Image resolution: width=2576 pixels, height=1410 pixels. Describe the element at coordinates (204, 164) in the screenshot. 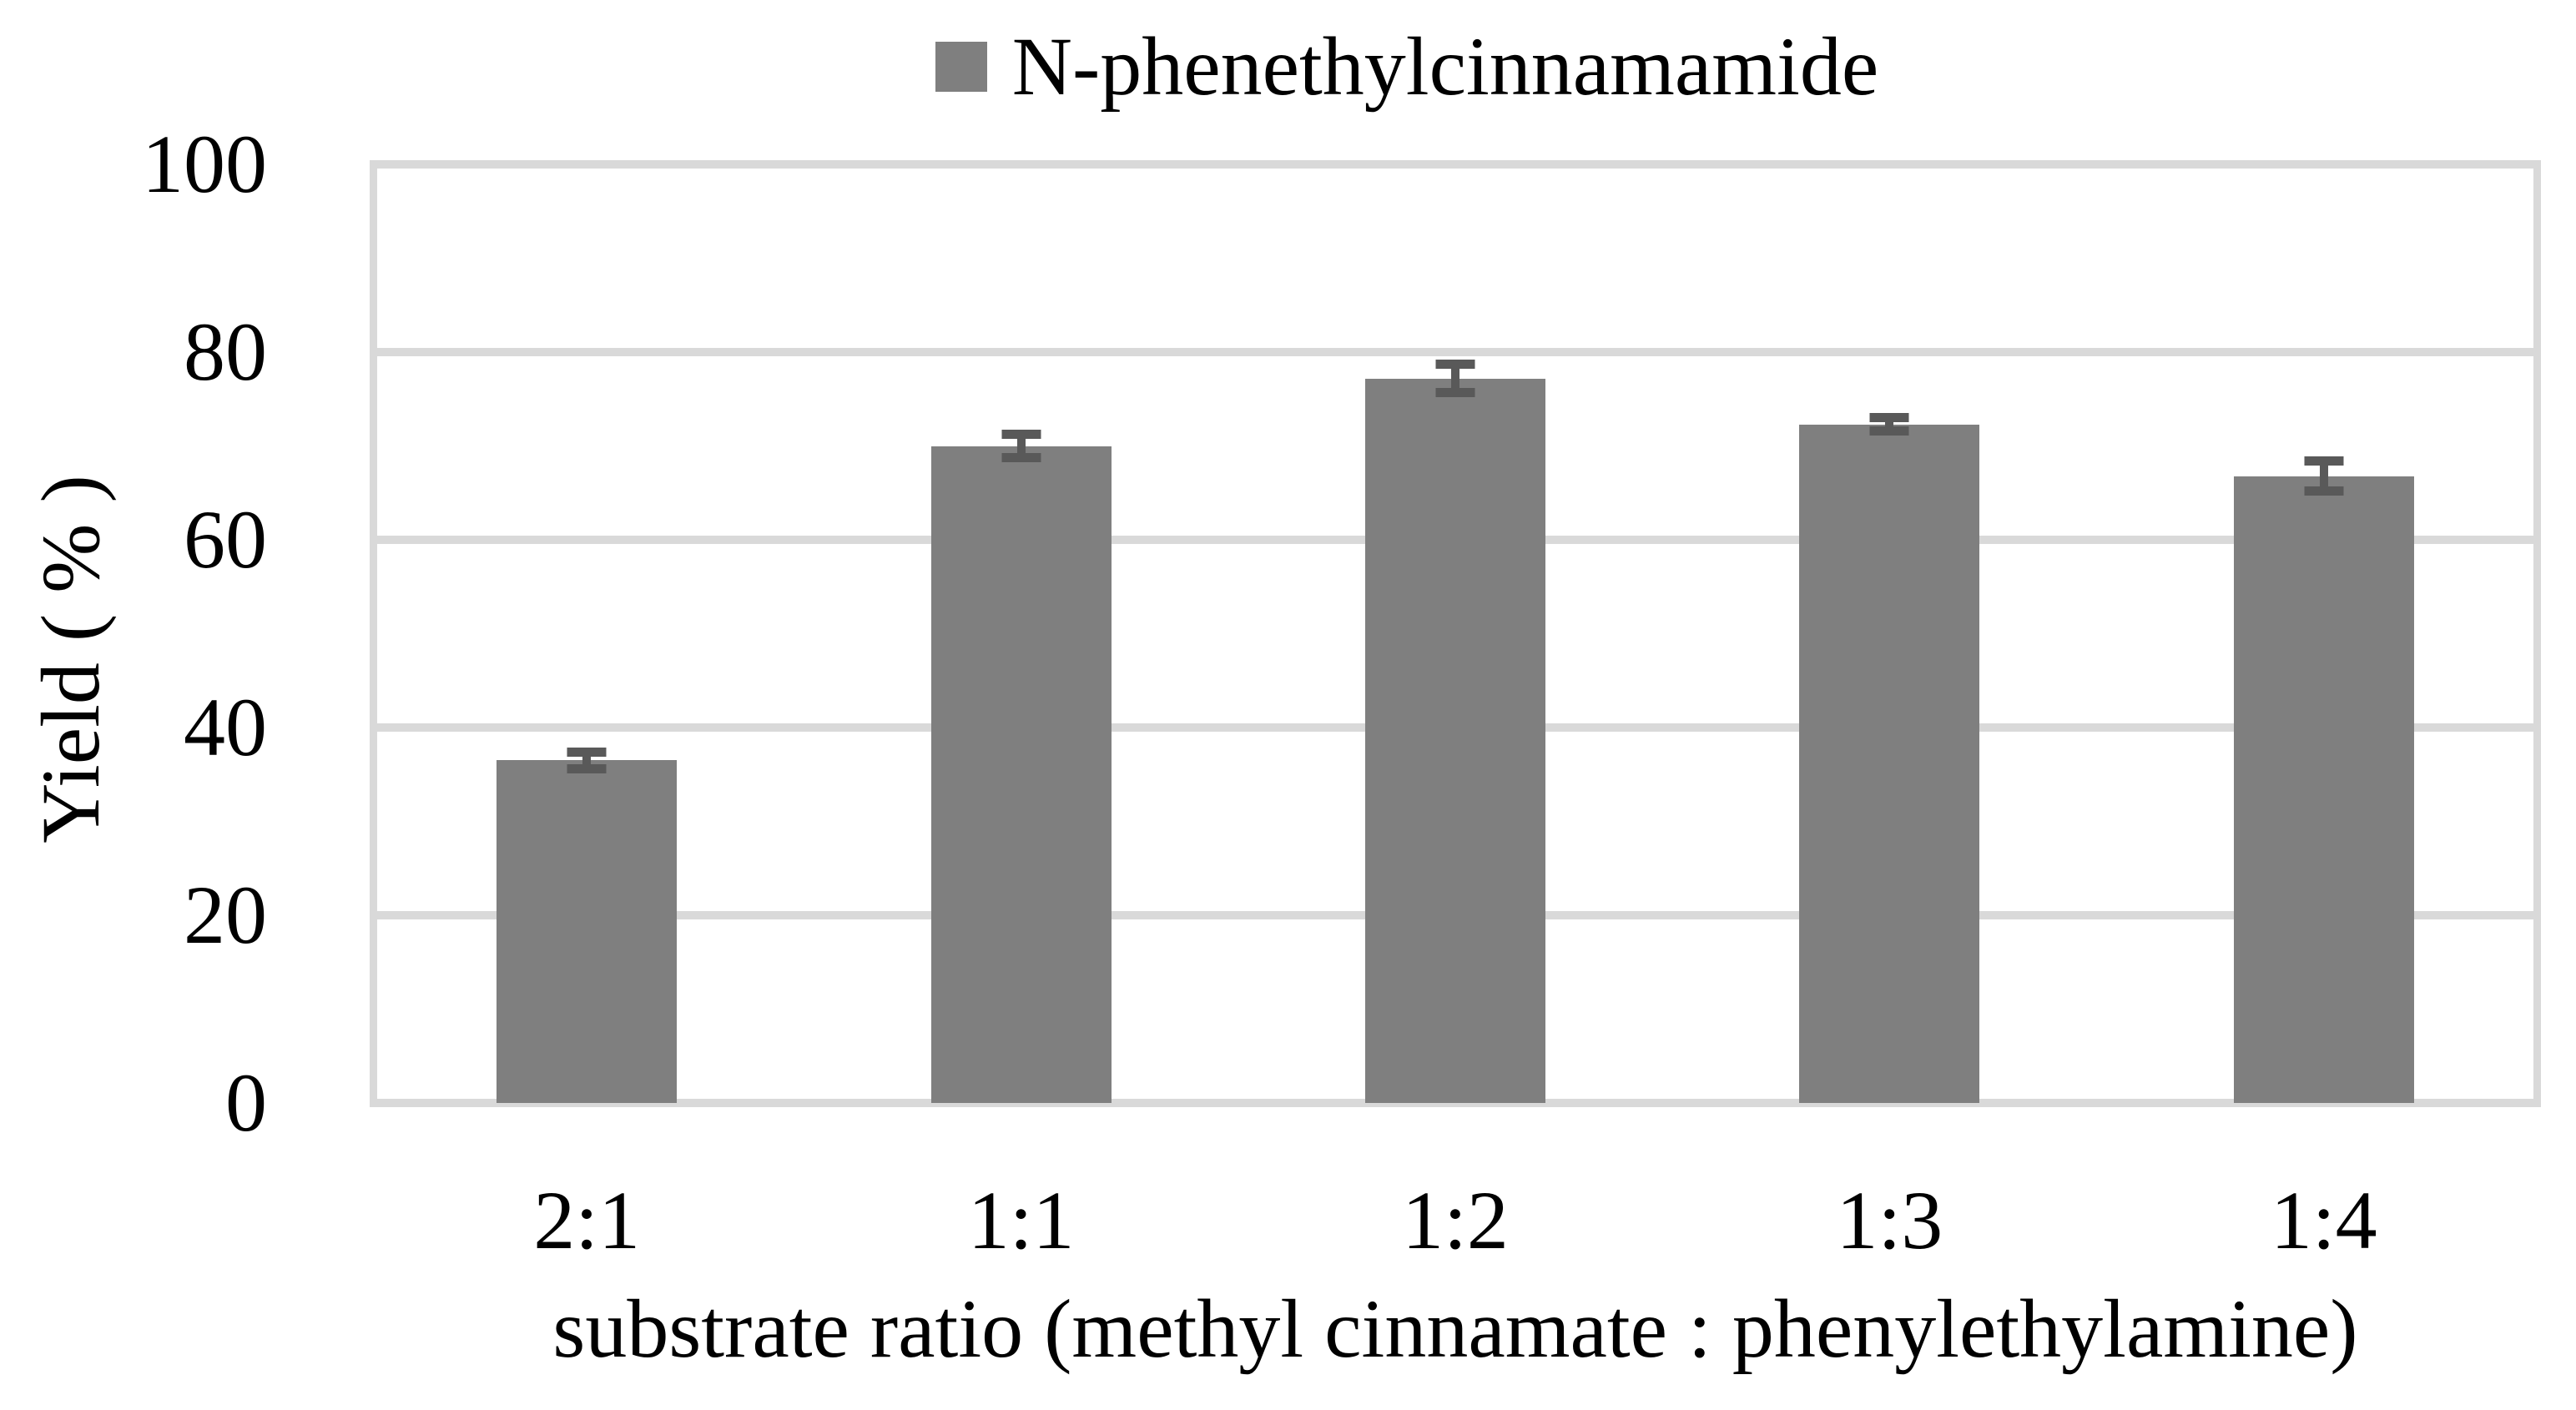

I see `y-tick-label-100: 100` at that location.